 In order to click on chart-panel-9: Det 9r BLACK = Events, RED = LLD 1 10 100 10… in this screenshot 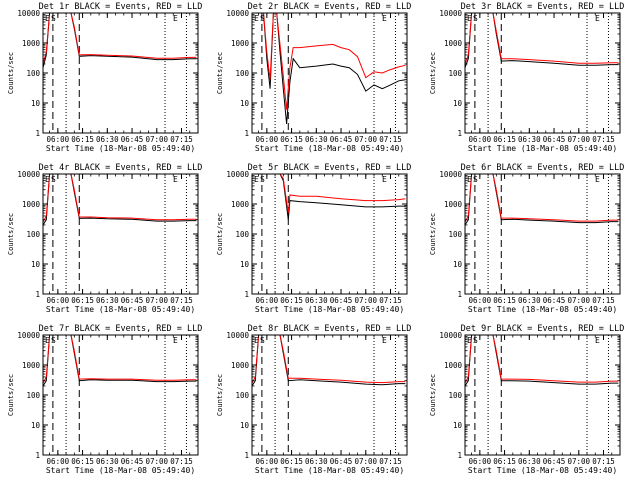, I will do `click(526, 399)`.